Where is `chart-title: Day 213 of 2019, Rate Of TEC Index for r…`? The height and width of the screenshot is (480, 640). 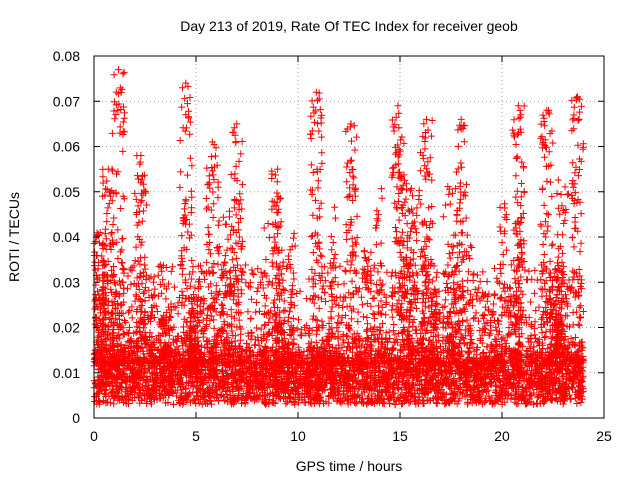 chart-title: Day 213 of 2019, Rate Of TEC Index for r… is located at coordinates (349, 26).